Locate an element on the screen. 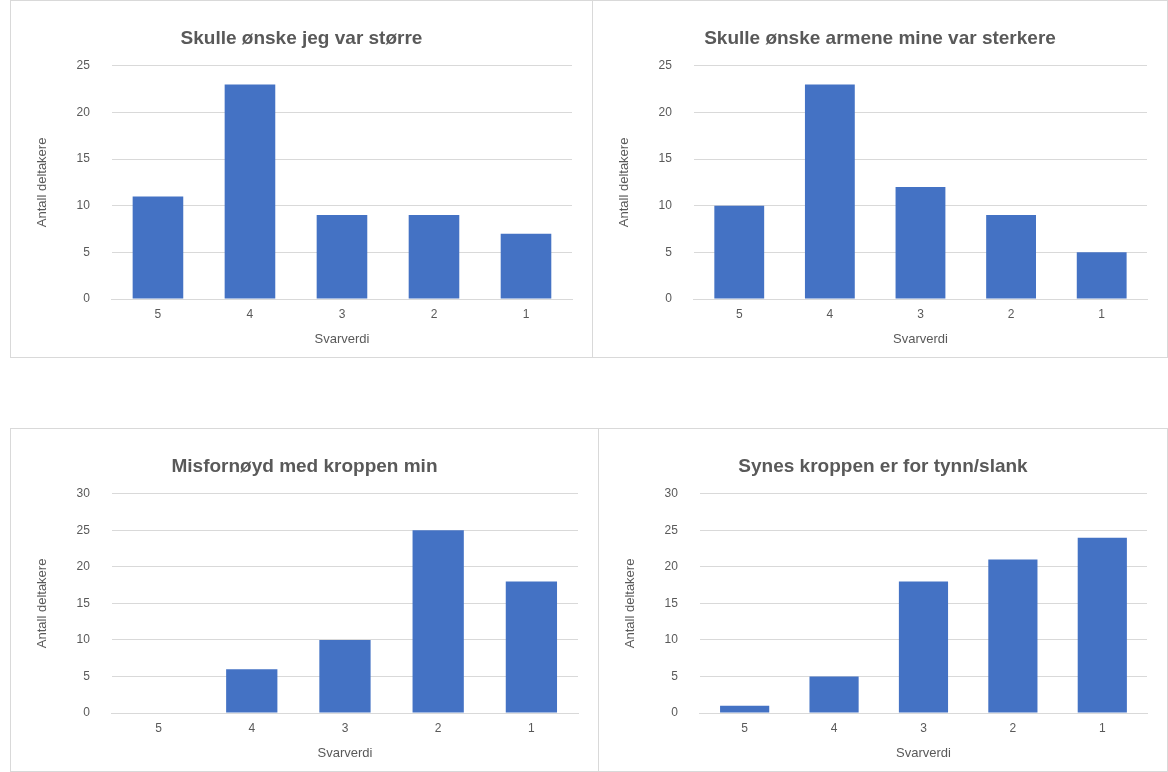 The width and height of the screenshot is (1168, 772). chart-title: Synes kroppen er for tynn/slank is located at coordinates (883, 465).